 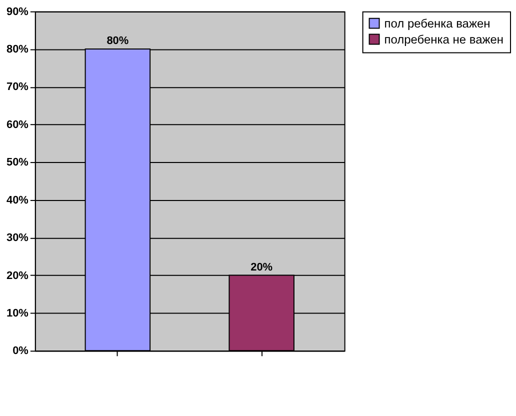 What do you see at coordinates (17, 276) in the screenshot?
I see `y-tick-label: 20%` at bounding box center [17, 276].